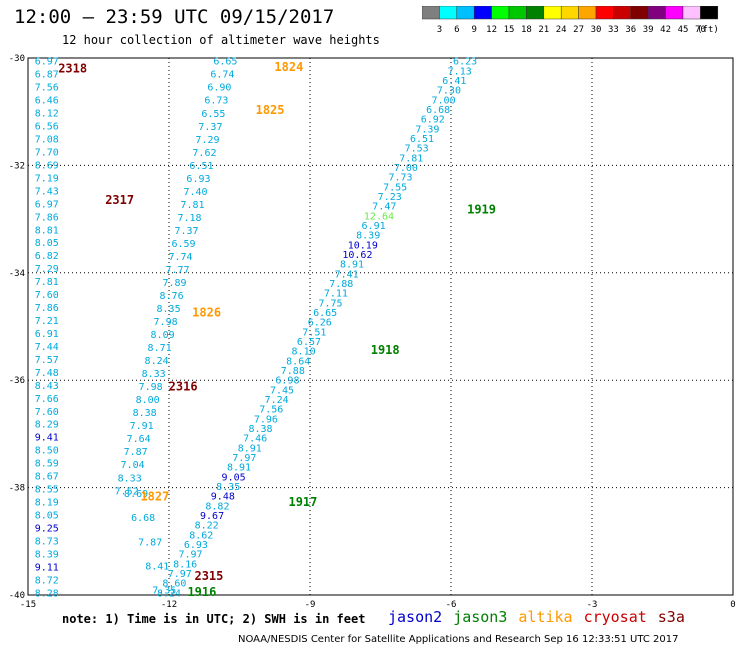  I want to click on x-tick-label: -3, so click(592, 605).